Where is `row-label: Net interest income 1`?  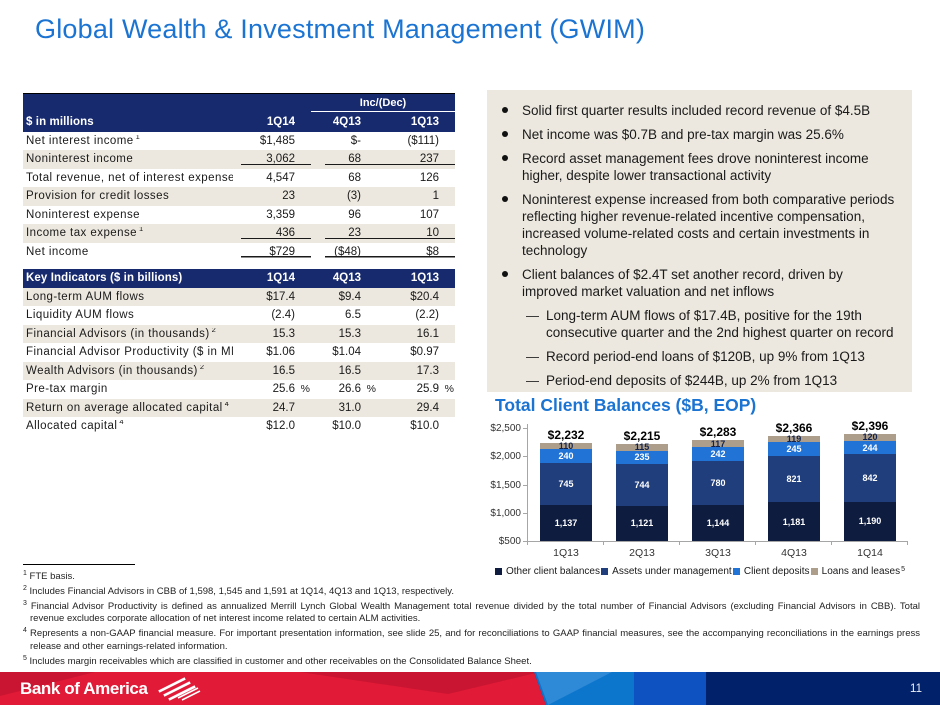
row-label: Net interest income 1 is located at coordinates (128, 141).